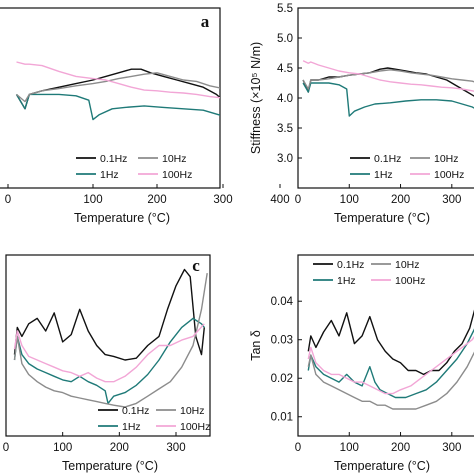 The height and width of the screenshot is (474, 474). Describe the element at coordinates (282, 418) in the screenshot. I see `y-tick-label: 0.01` at that location.